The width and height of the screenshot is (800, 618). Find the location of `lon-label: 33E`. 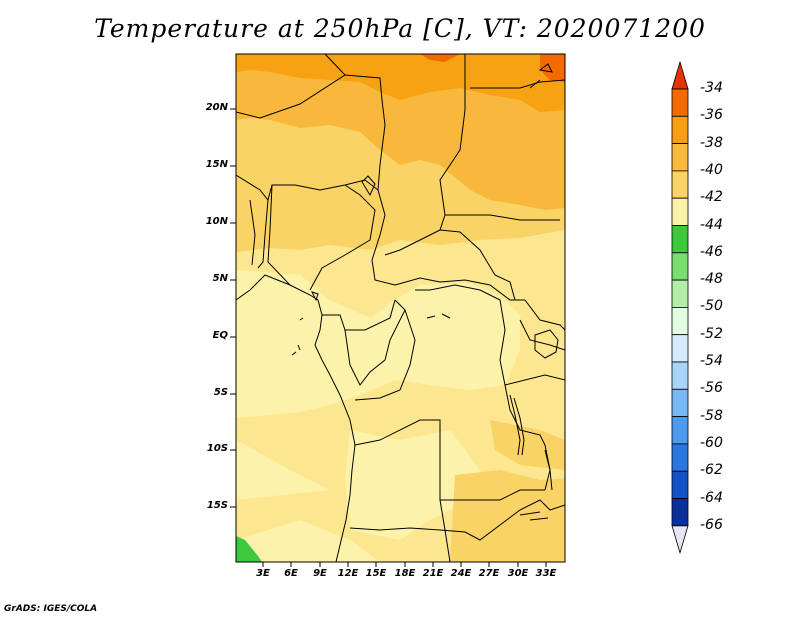

lon-label: 33E is located at coordinates (546, 573).